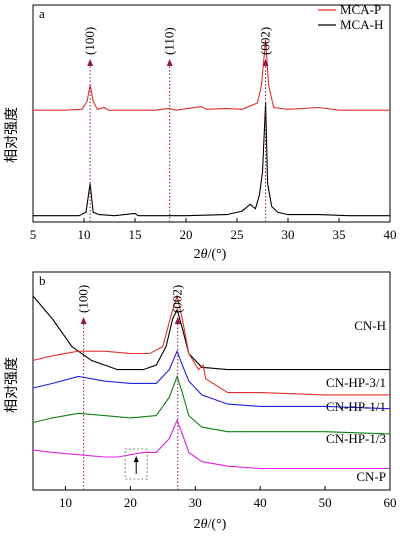 Image resolution: width=400 pixels, height=538 pixels. What do you see at coordinates (356, 382) in the screenshot?
I see `series-label: CN-HP-3/1` at bounding box center [356, 382].